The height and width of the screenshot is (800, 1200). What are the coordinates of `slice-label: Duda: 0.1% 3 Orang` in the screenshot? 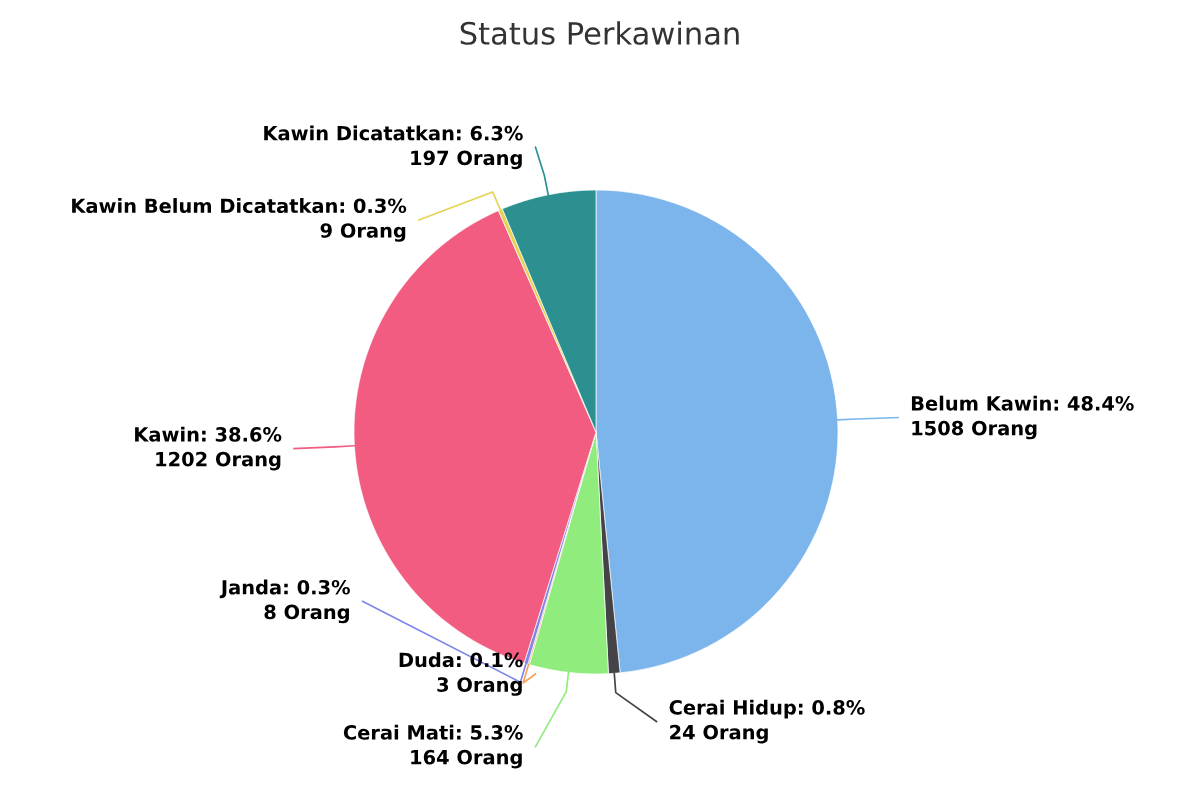 It's located at (461, 674).